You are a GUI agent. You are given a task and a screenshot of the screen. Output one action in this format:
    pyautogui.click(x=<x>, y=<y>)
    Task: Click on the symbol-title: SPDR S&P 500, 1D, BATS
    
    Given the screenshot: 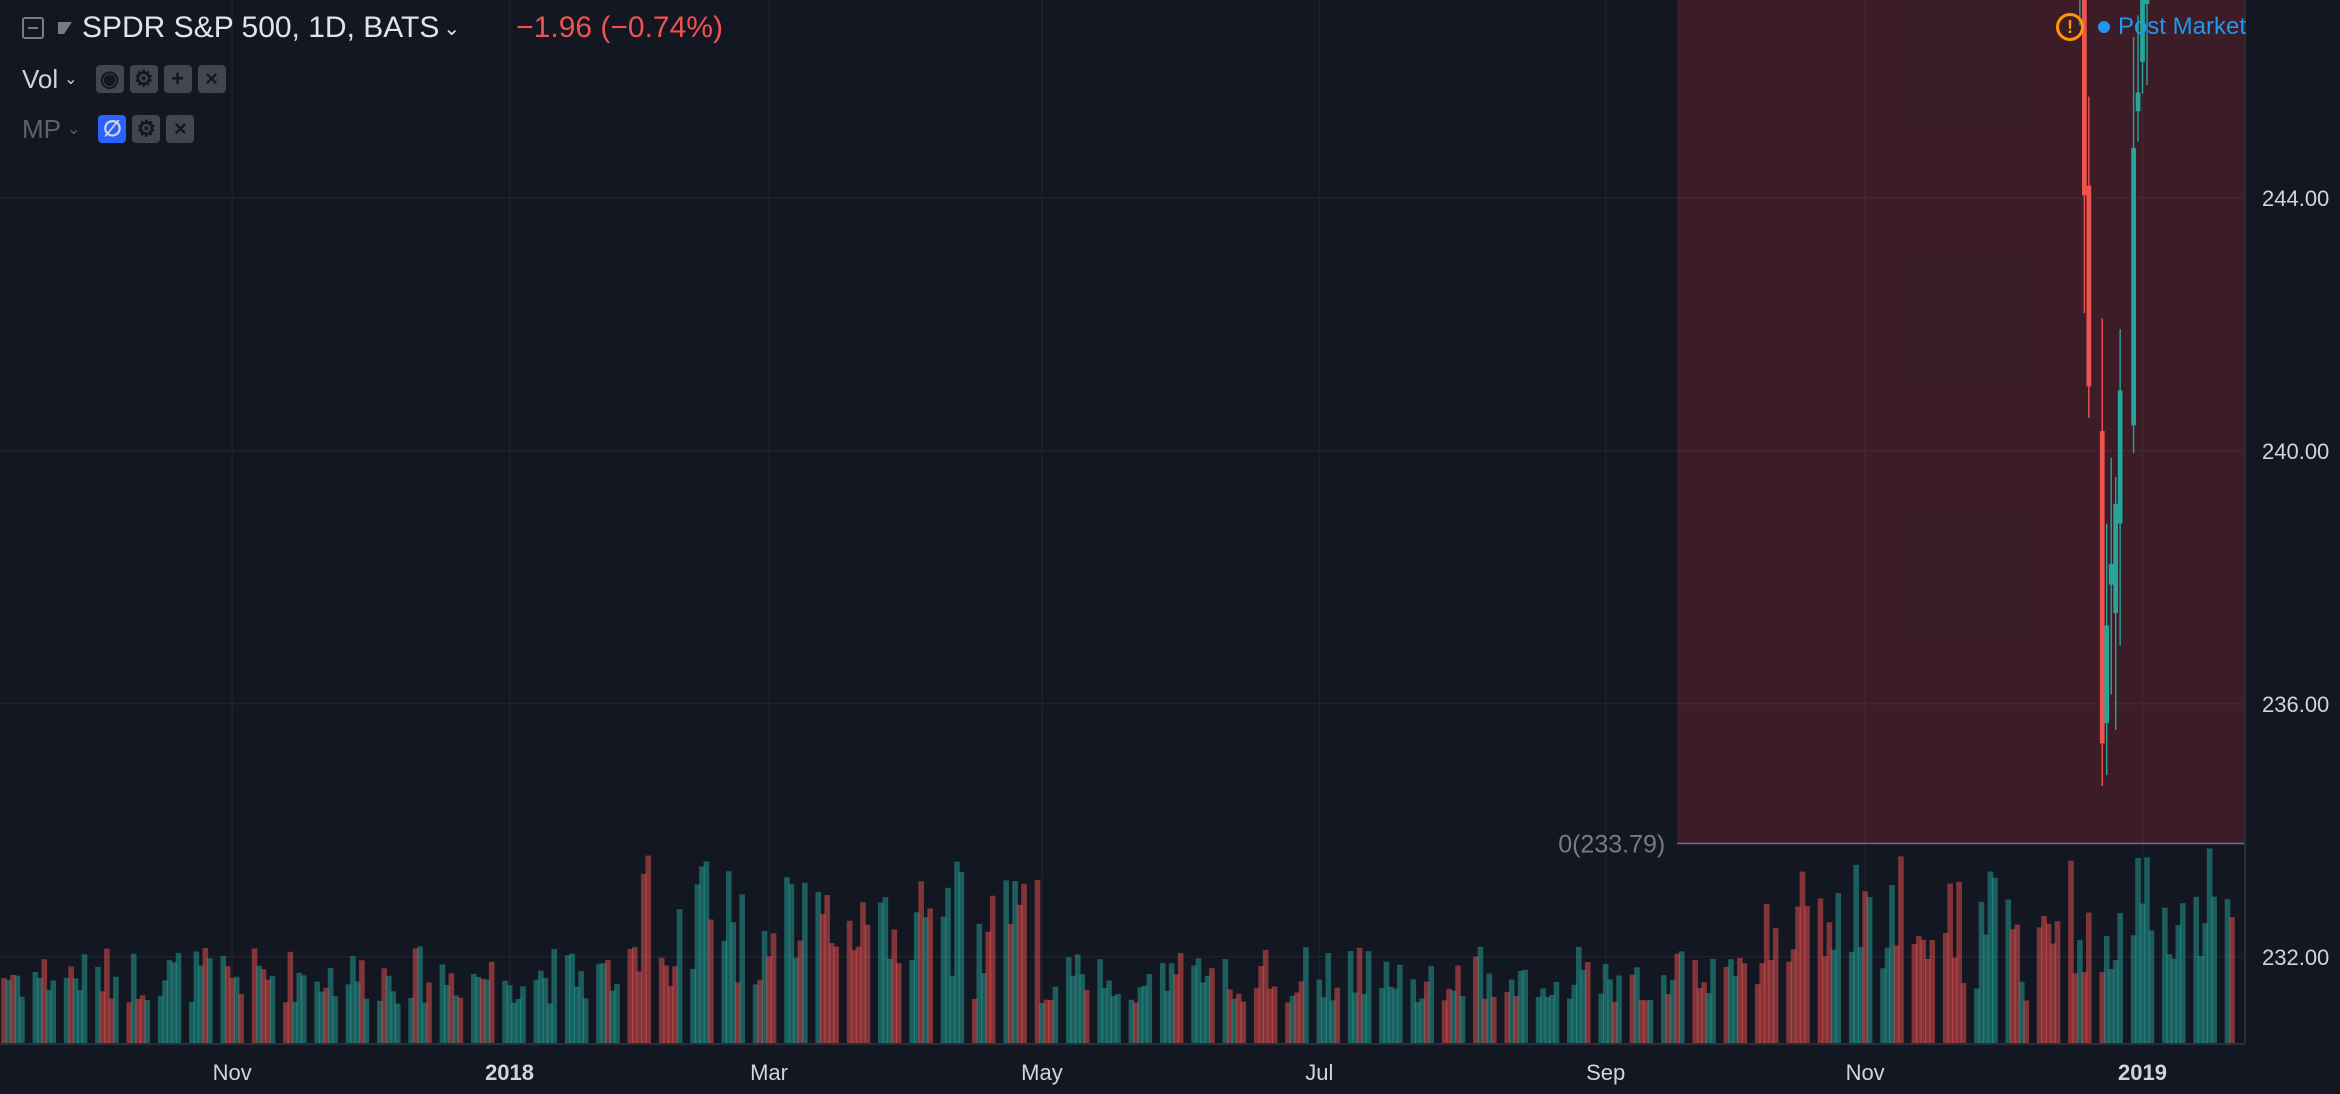 What is the action you would take?
    pyautogui.click(x=261, y=27)
    